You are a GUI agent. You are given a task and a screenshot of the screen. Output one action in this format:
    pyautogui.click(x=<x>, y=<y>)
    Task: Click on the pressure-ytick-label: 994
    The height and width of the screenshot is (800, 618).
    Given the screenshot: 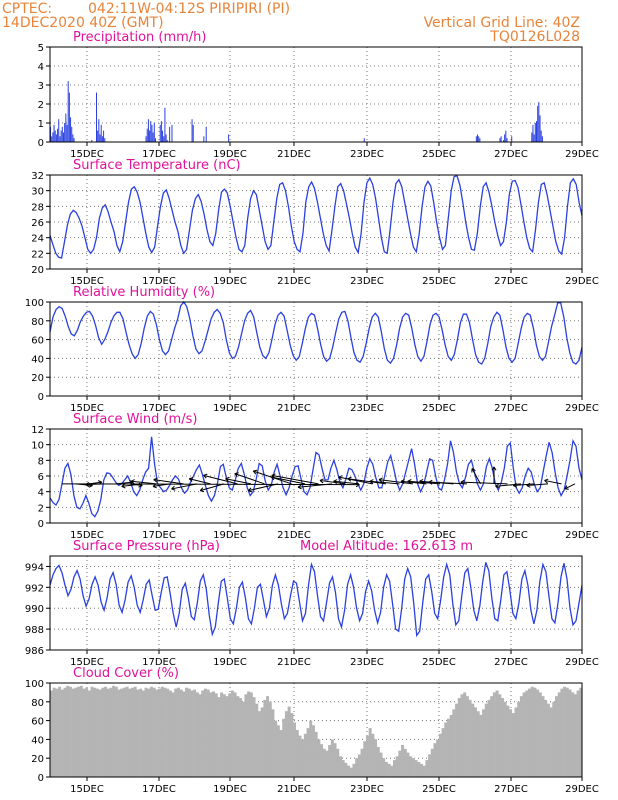 What is the action you would take?
    pyautogui.click(x=34, y=567)
    